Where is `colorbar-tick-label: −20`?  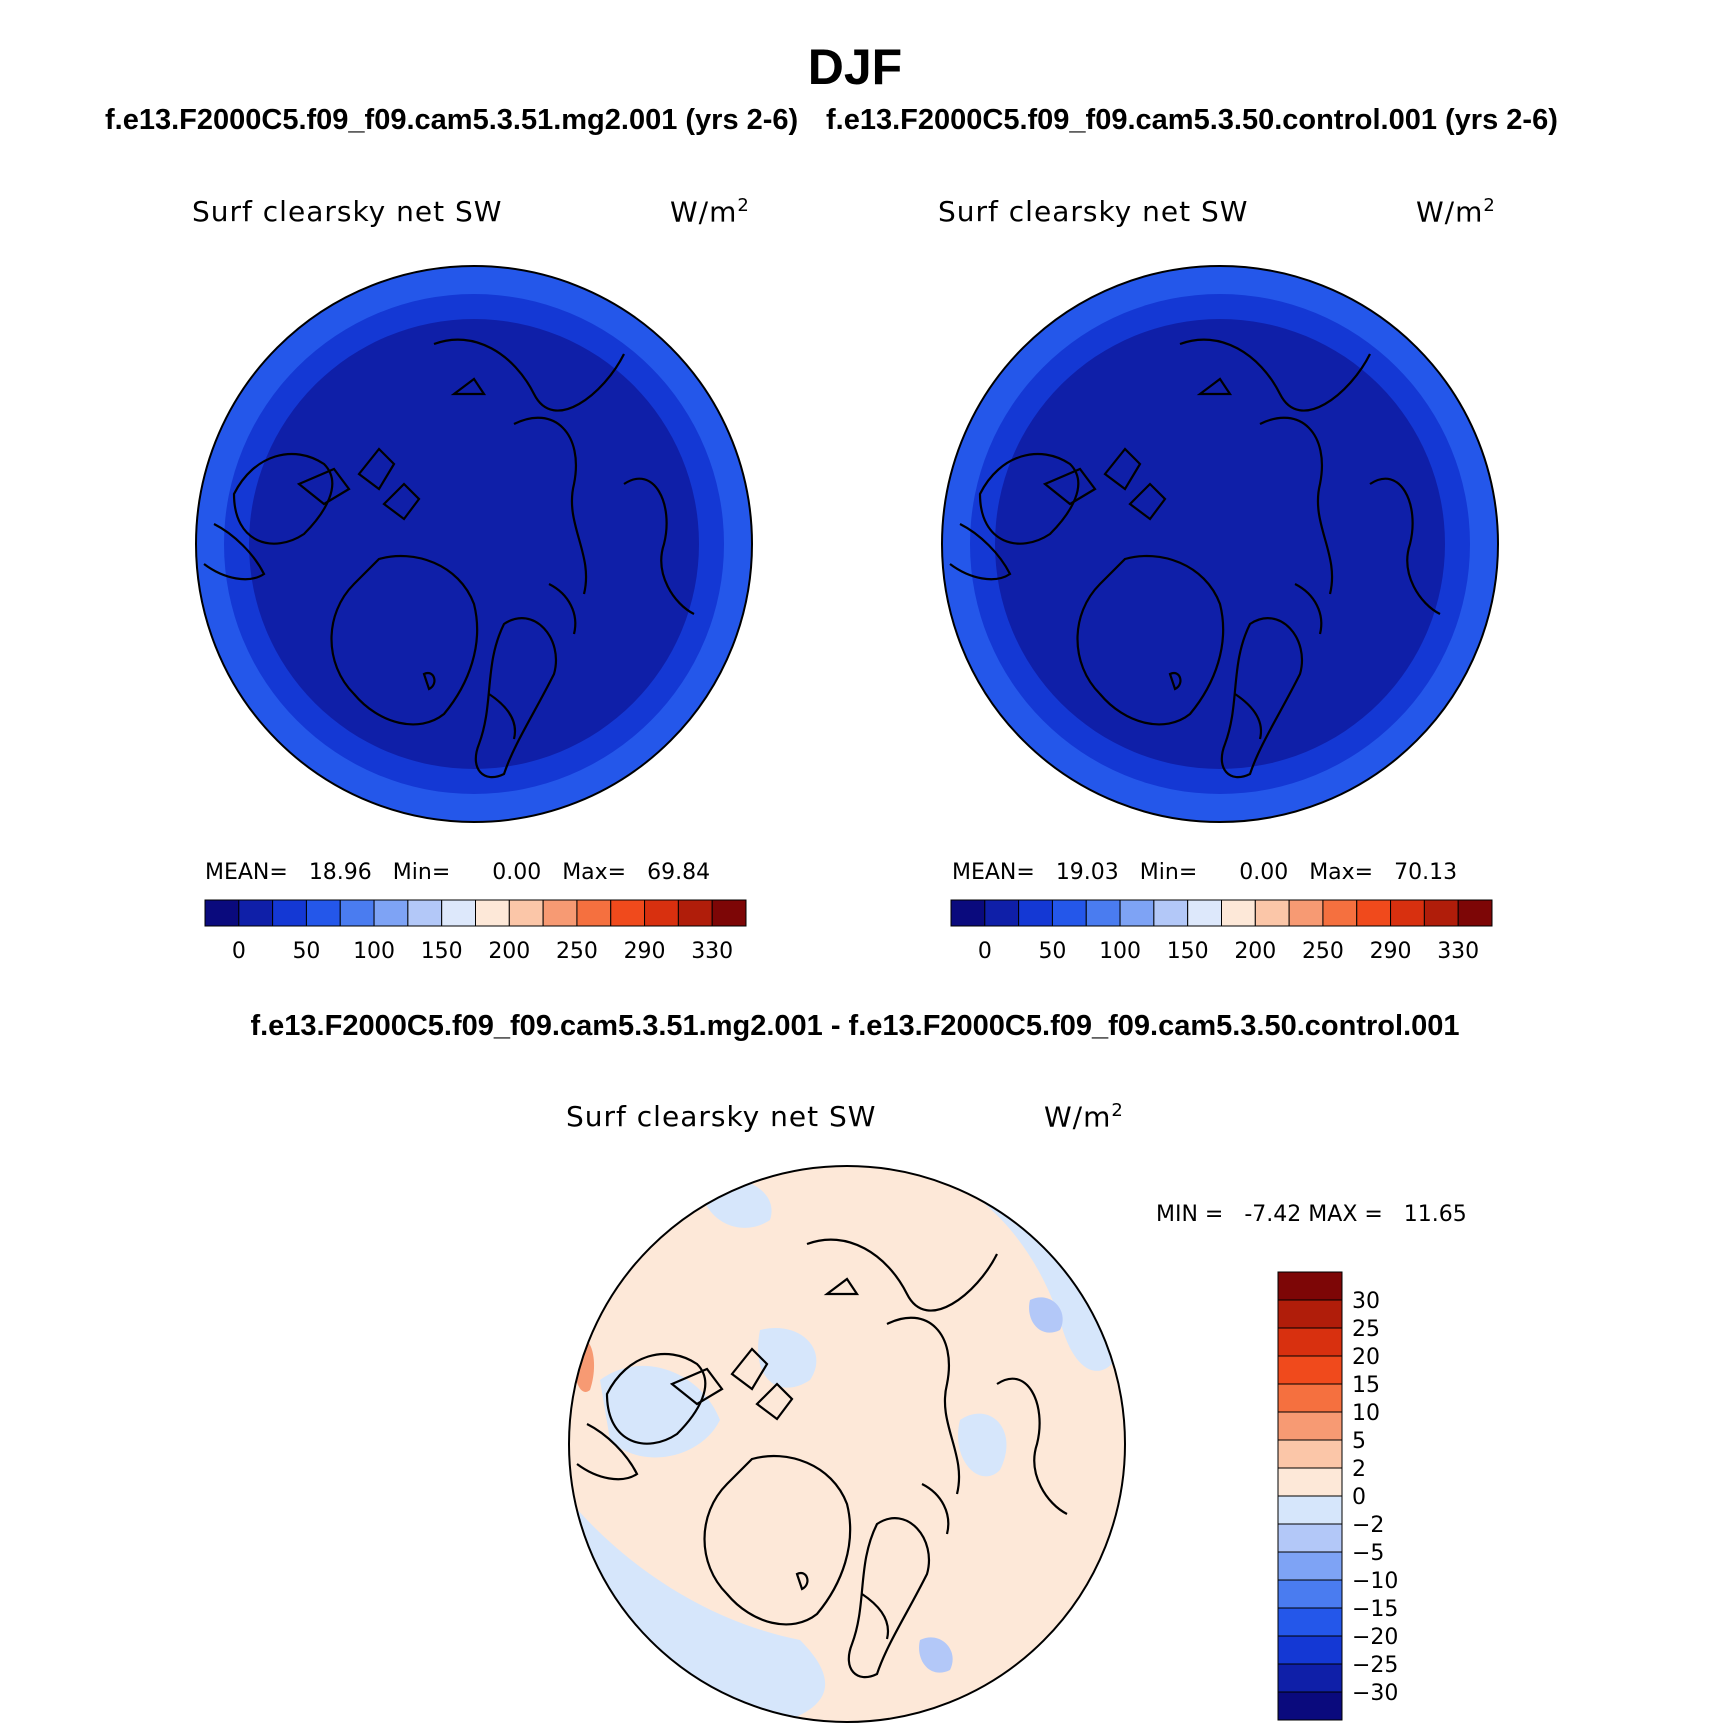 colorbar-tick-label: −20 is located at coordinates (1375, 1637).